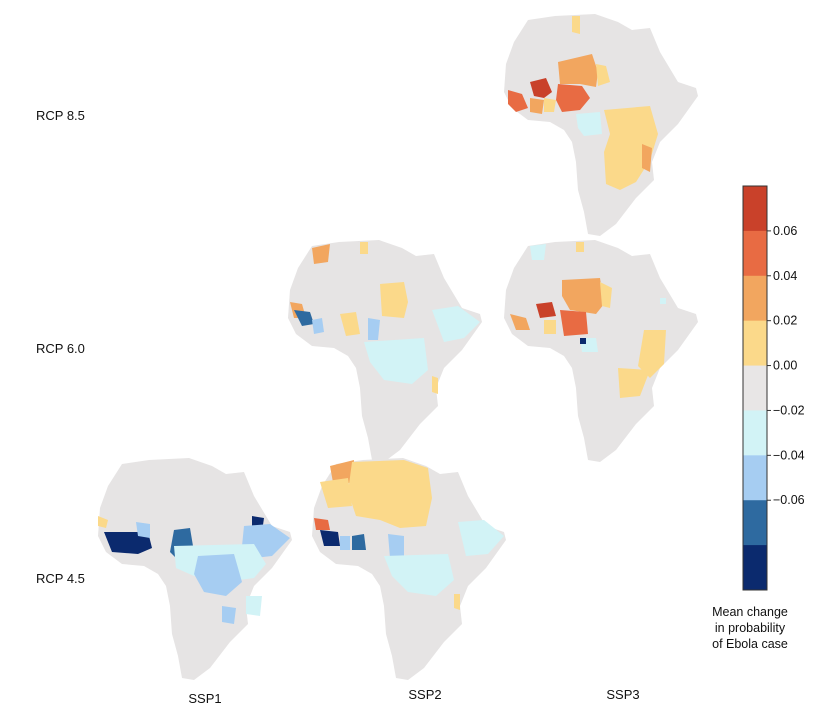 Image resolution: width=834 pixels, height=714 pixels. What do you see at coordinates (652, 354) in the screenshot?
I see `region-east` at bounding box center [652, 354].